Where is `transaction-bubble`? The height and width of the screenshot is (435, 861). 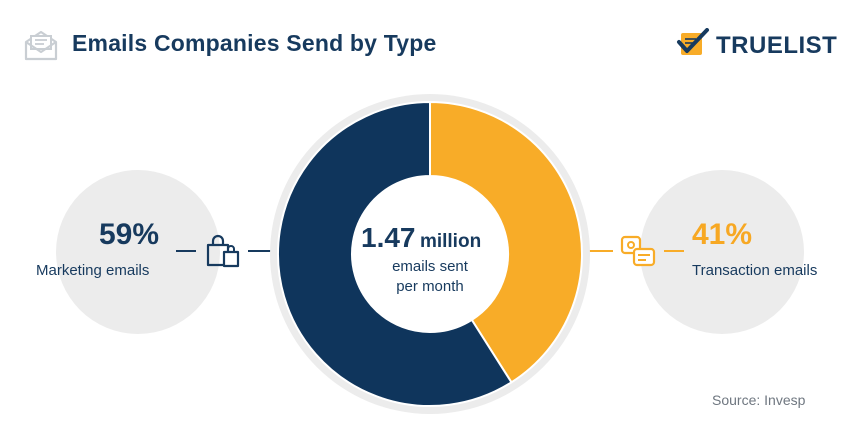
transaction-bubble is located at coordinates (722, 252).